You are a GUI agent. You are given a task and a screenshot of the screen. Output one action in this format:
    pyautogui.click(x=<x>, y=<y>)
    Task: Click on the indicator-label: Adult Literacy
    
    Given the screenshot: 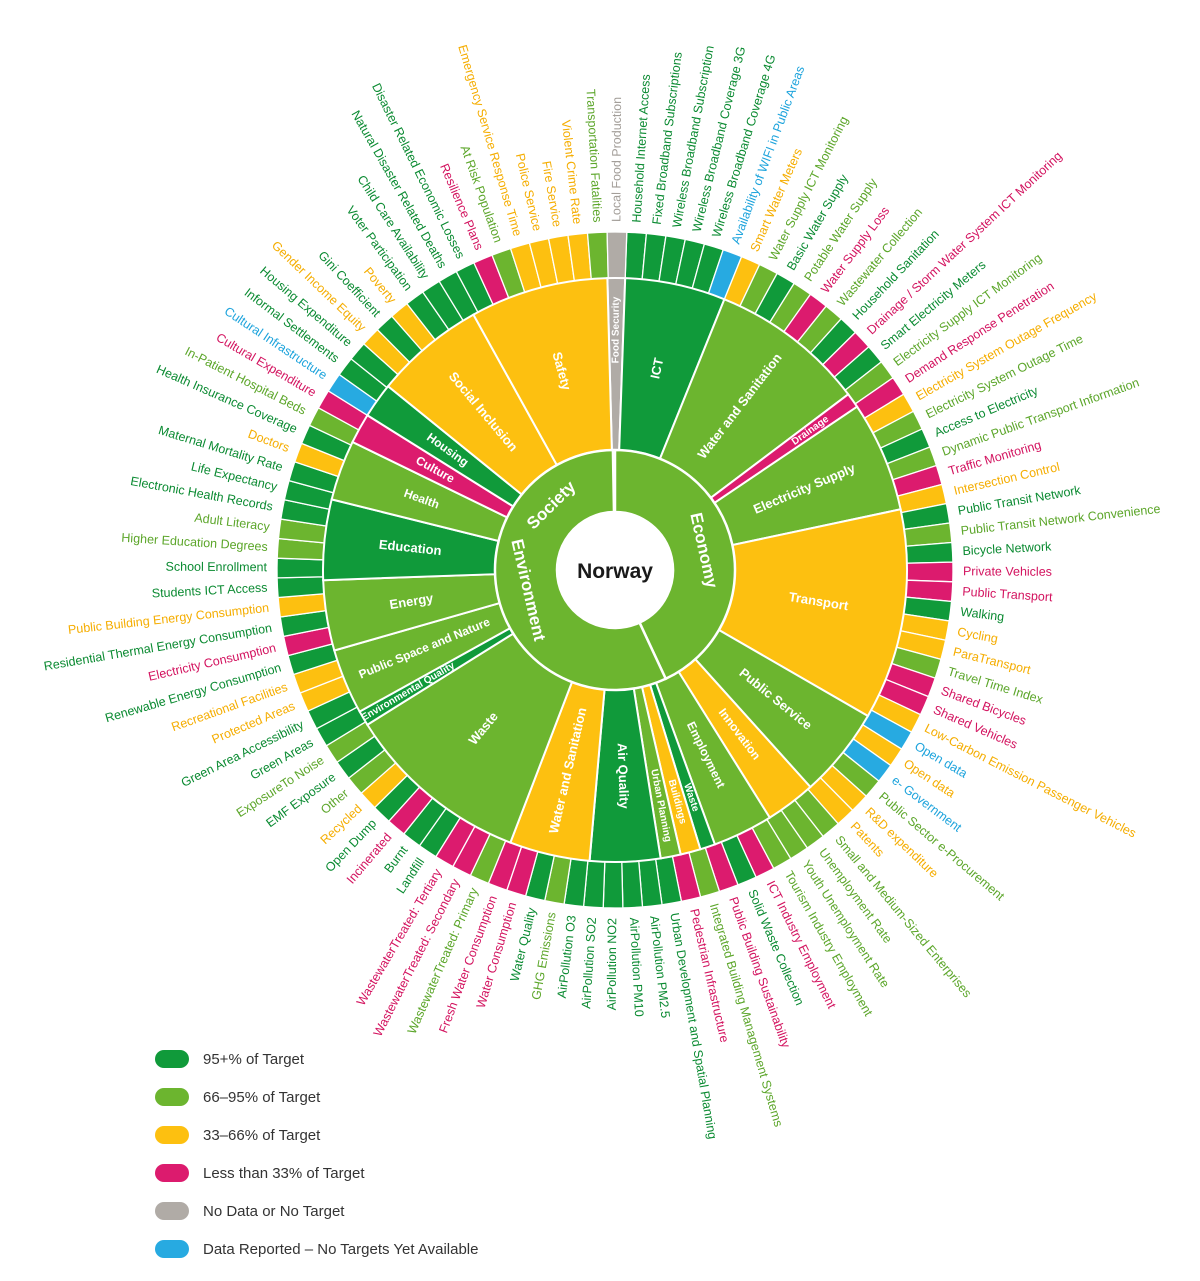 What is the action you would take?
    pyautogui.click(x=233, y=522)
    